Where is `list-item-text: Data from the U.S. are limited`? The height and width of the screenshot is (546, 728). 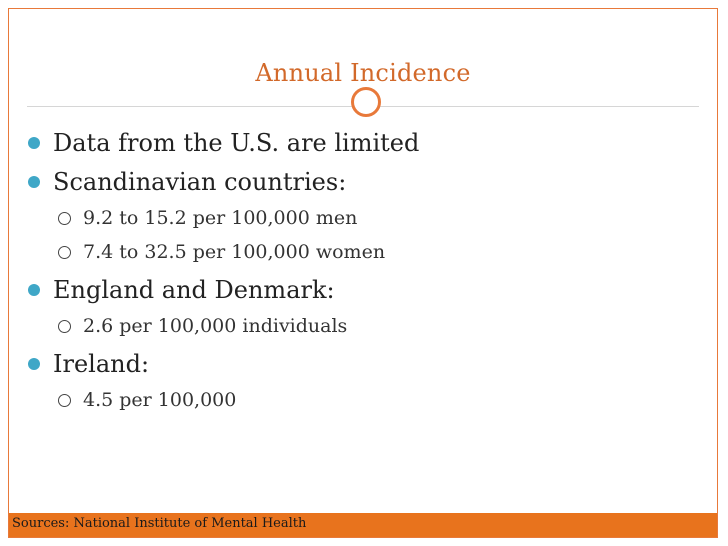
list-item-text: Data from the U.S. are limited is located at coordinates (236, 142).